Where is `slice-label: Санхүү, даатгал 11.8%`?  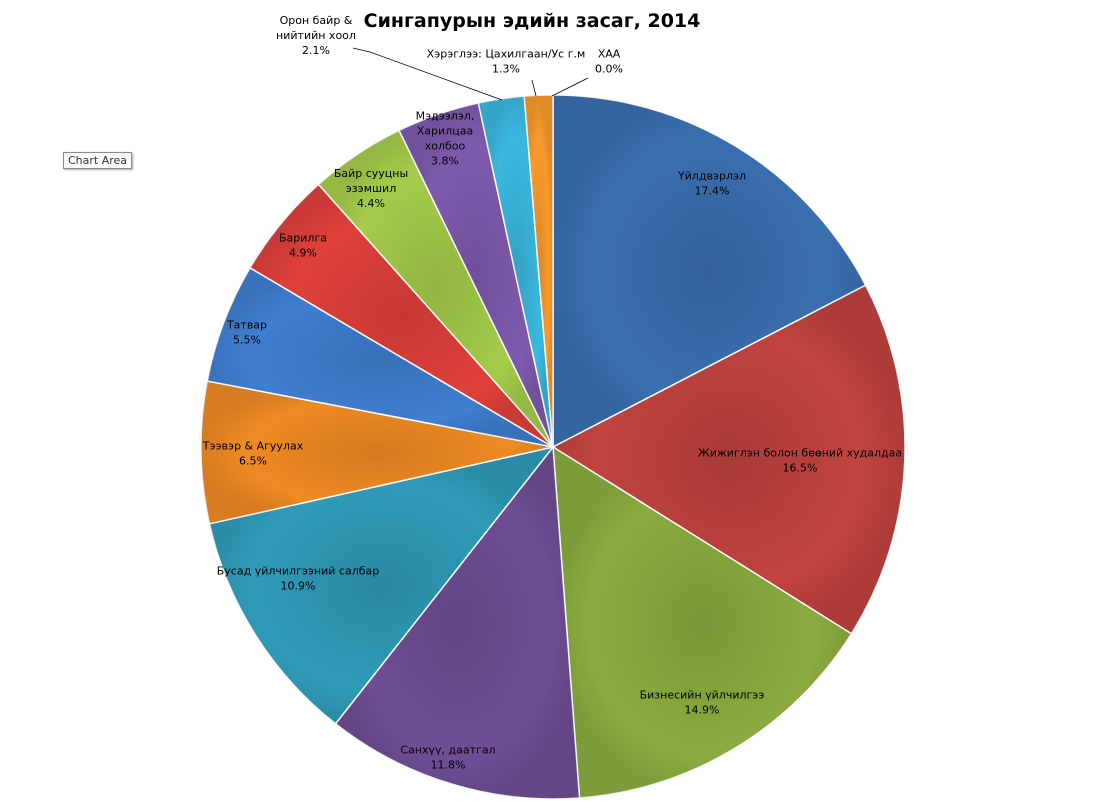
slice-label: Санхүү, даатгал 11.8% is located at coordinates (447, 758).